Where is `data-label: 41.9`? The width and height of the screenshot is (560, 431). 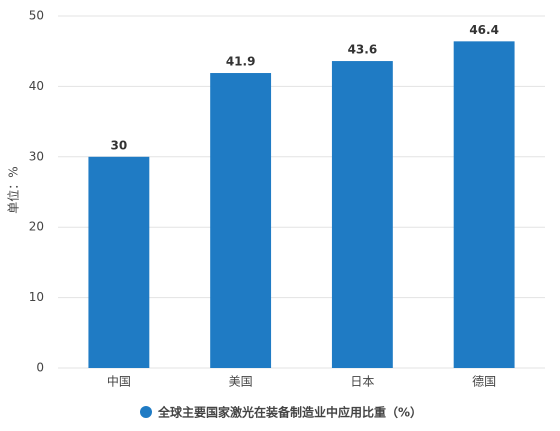 data-label: 41.9 is located at coordinates (241, 62).